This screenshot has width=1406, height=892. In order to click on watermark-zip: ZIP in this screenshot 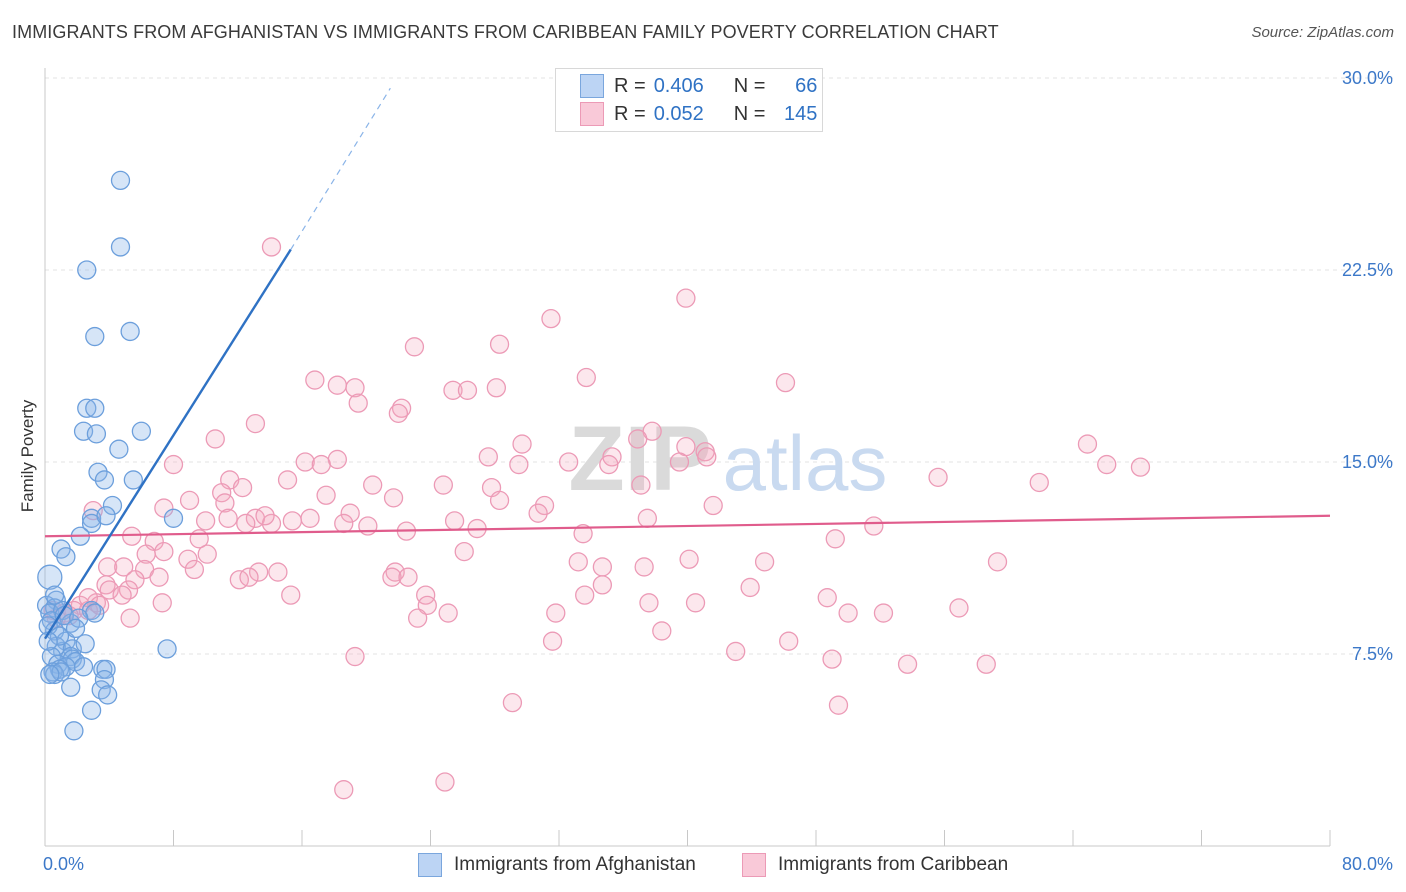, I will do `click(639, 459)`.